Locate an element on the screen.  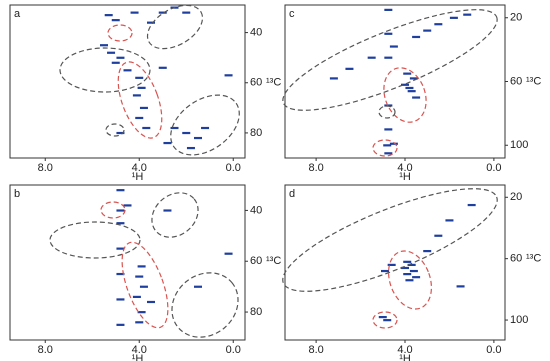
y-tick-label: 40 is located at coordinates (256, 32).